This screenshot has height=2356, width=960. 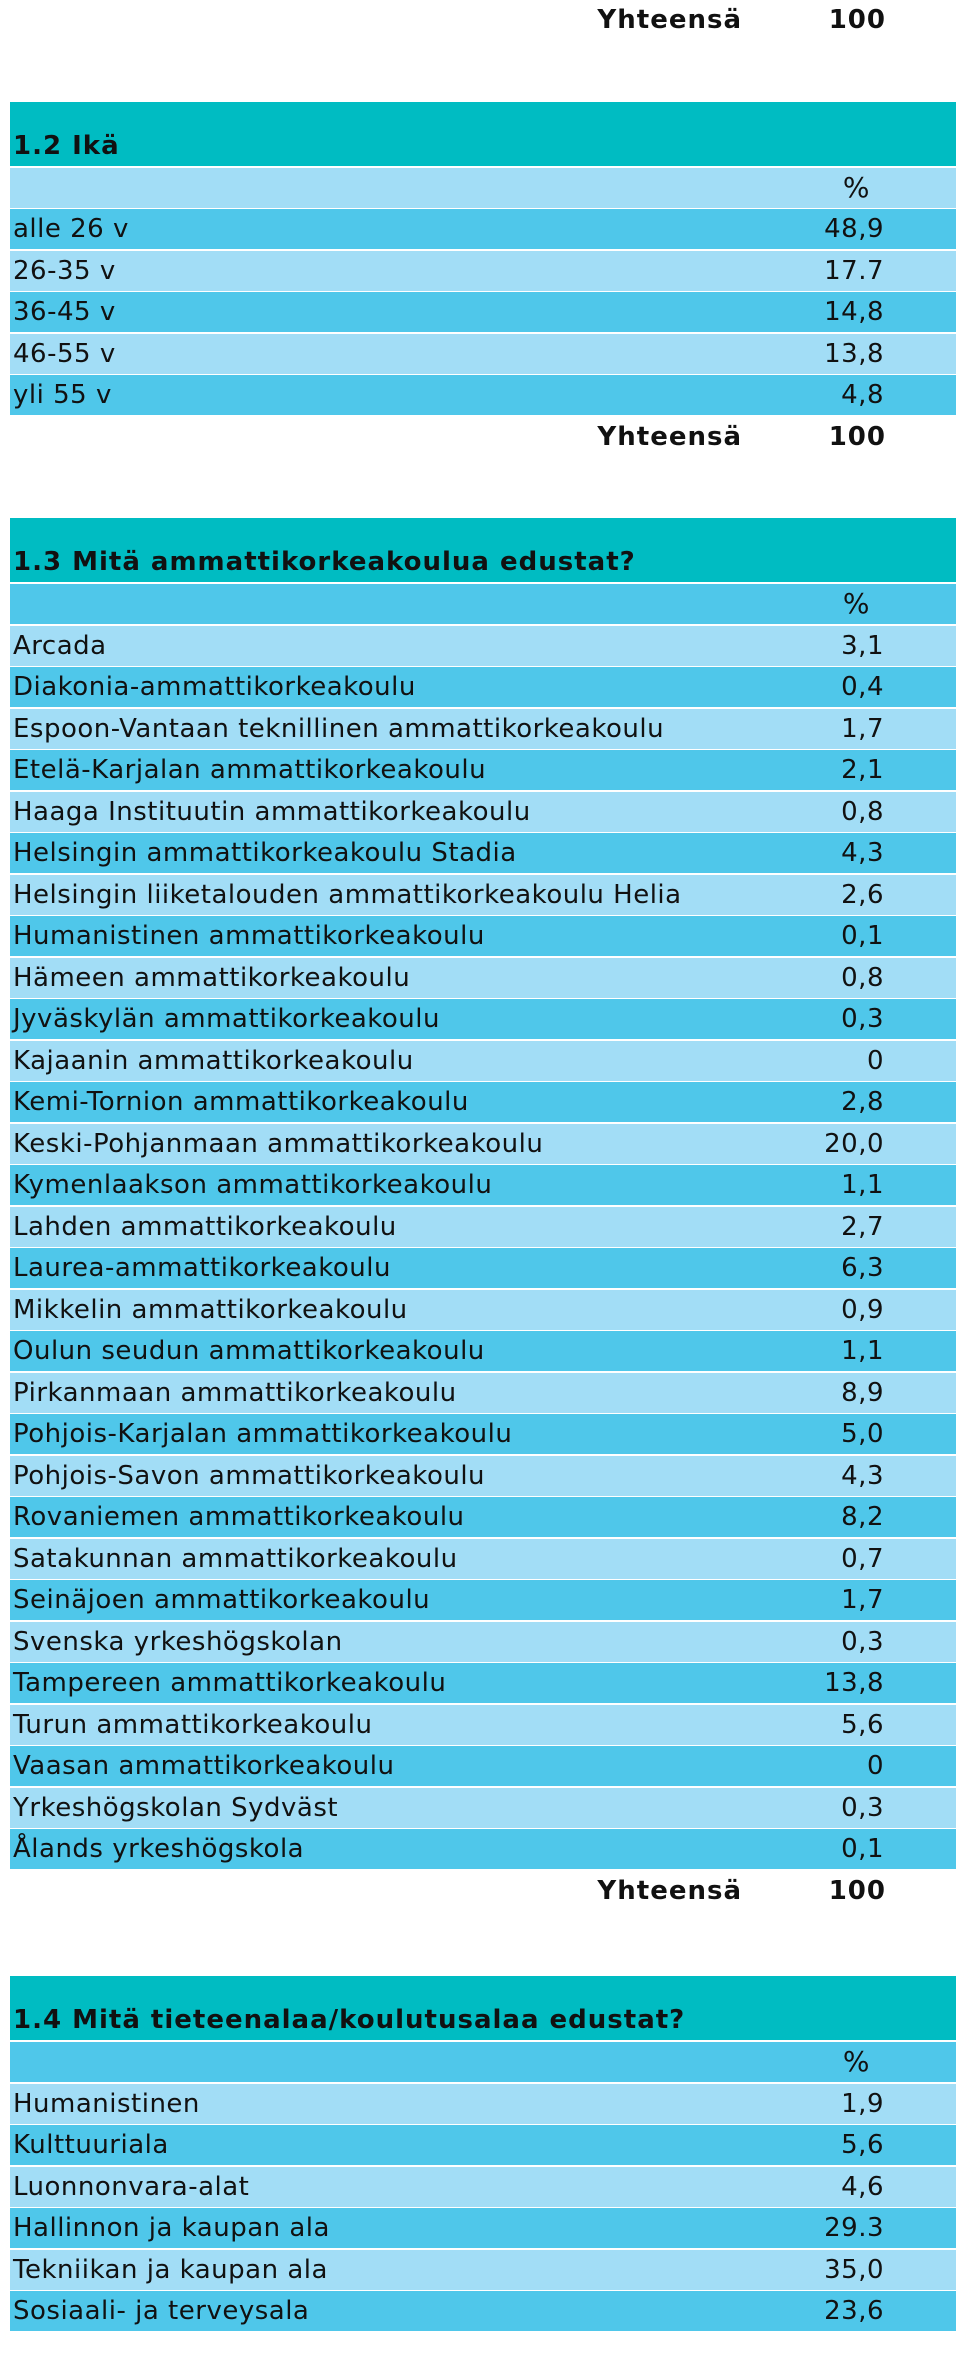 What do you see at coordinates (862, 1309) in the screenshot?
I see `row-value: 0,9` at bounding box center [862, 1309].